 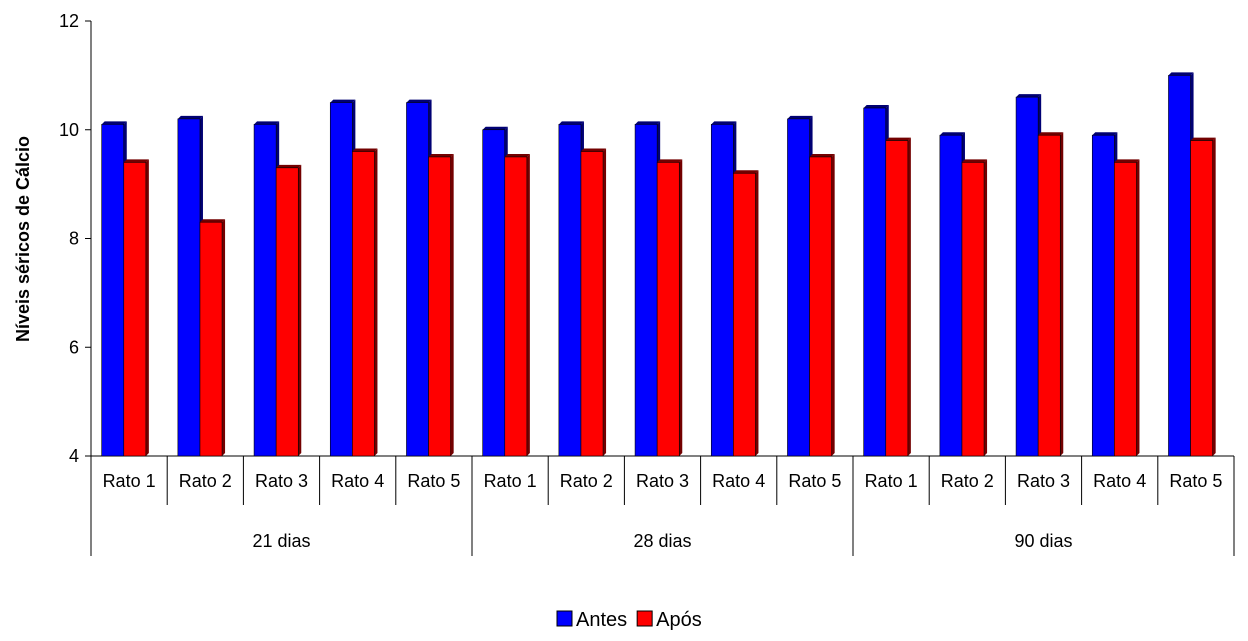 I want to click on y-tick-label: 10, so click(x=69, y=130).